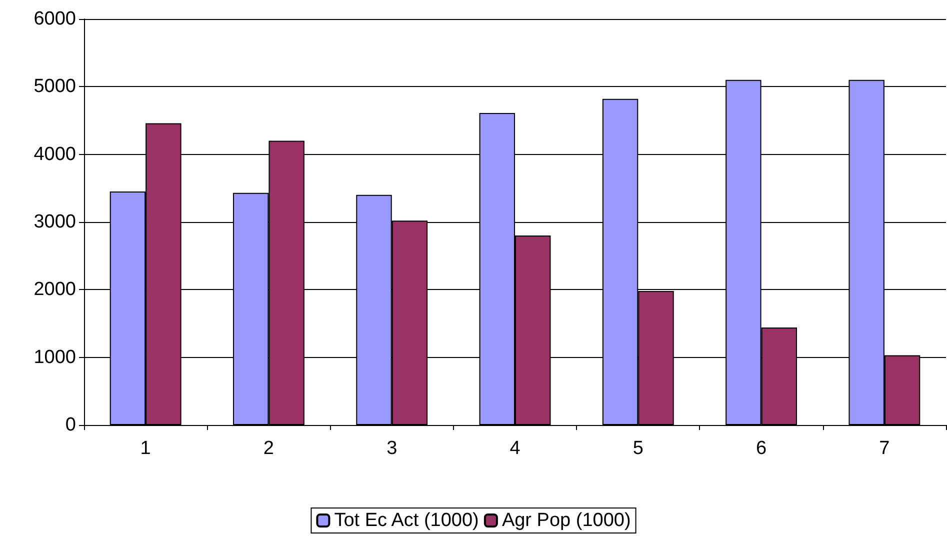 The image size is (947, 537). Describe the element at coordinates (566, 520) in the screenshot. I see `legend-label: Agr Pop (1000)` at that location.